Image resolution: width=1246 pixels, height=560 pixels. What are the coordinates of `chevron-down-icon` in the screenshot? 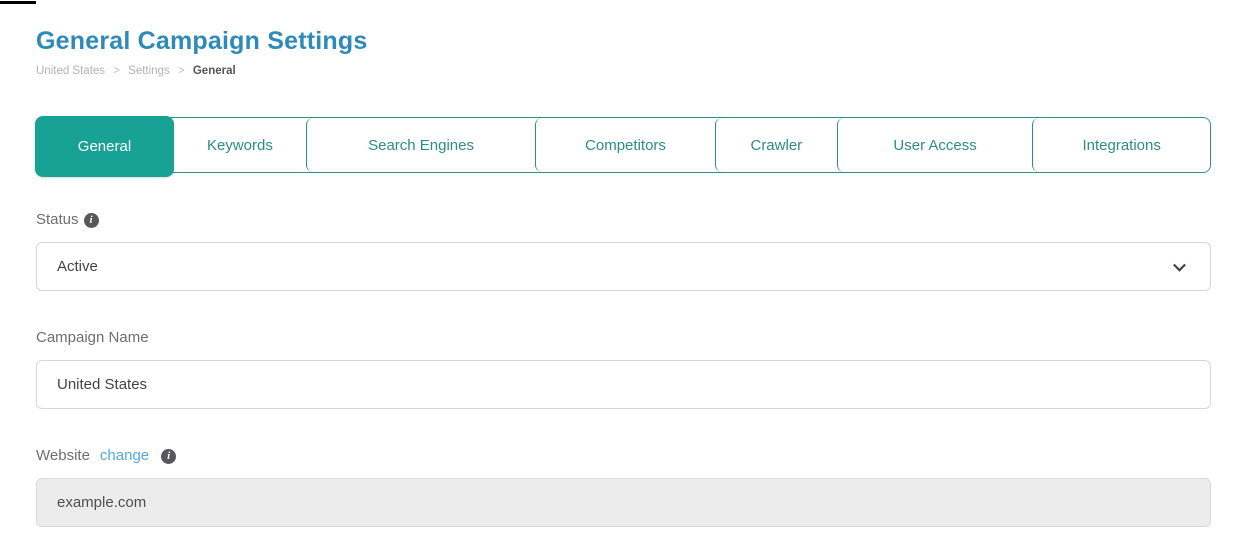 It's located at (1179, 265).